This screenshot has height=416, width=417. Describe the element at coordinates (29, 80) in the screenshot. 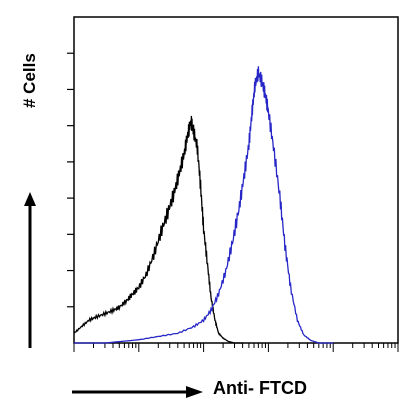

I see `y-axis-label: # Cells` at that location.